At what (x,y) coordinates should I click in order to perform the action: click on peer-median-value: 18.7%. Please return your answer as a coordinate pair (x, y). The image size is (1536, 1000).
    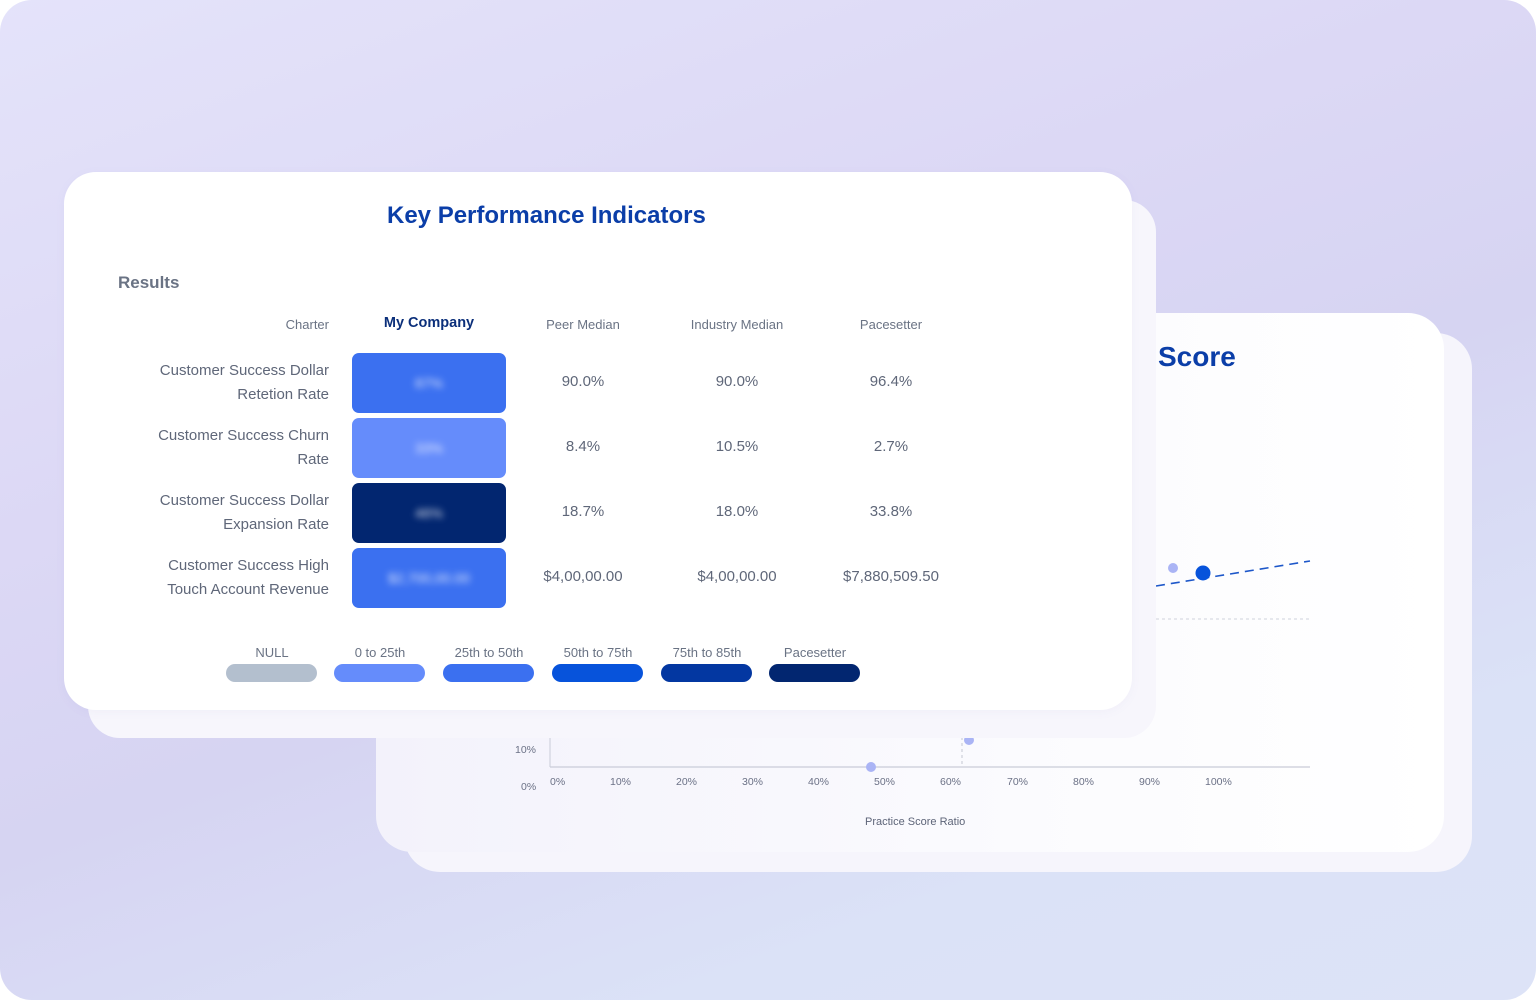
    Looking at the image, I should click on (583, 511).